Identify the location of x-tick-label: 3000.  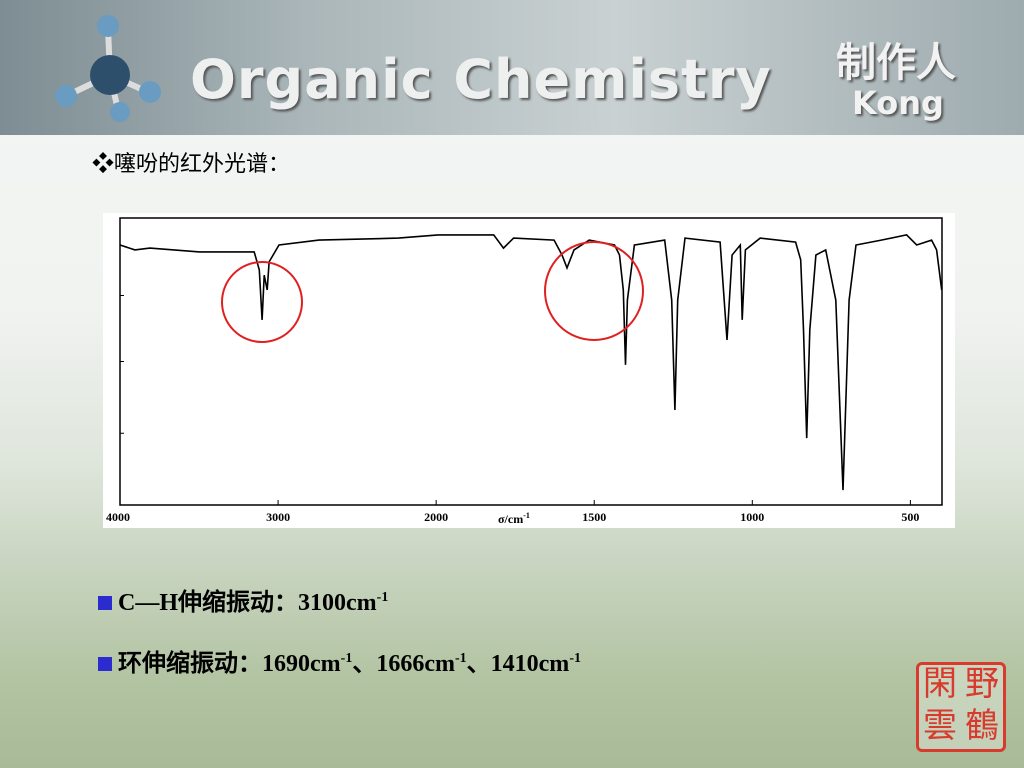
(278, 517).